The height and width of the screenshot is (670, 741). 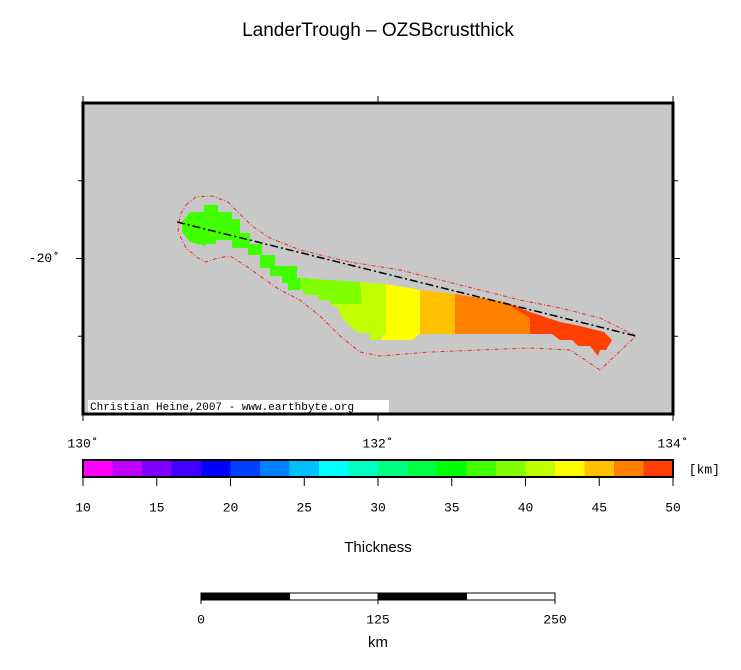 What do you see at coordinates (377, 443) in the screenshot?
I see `x-tick-label: 132˚` at bounding box center [377, 443].